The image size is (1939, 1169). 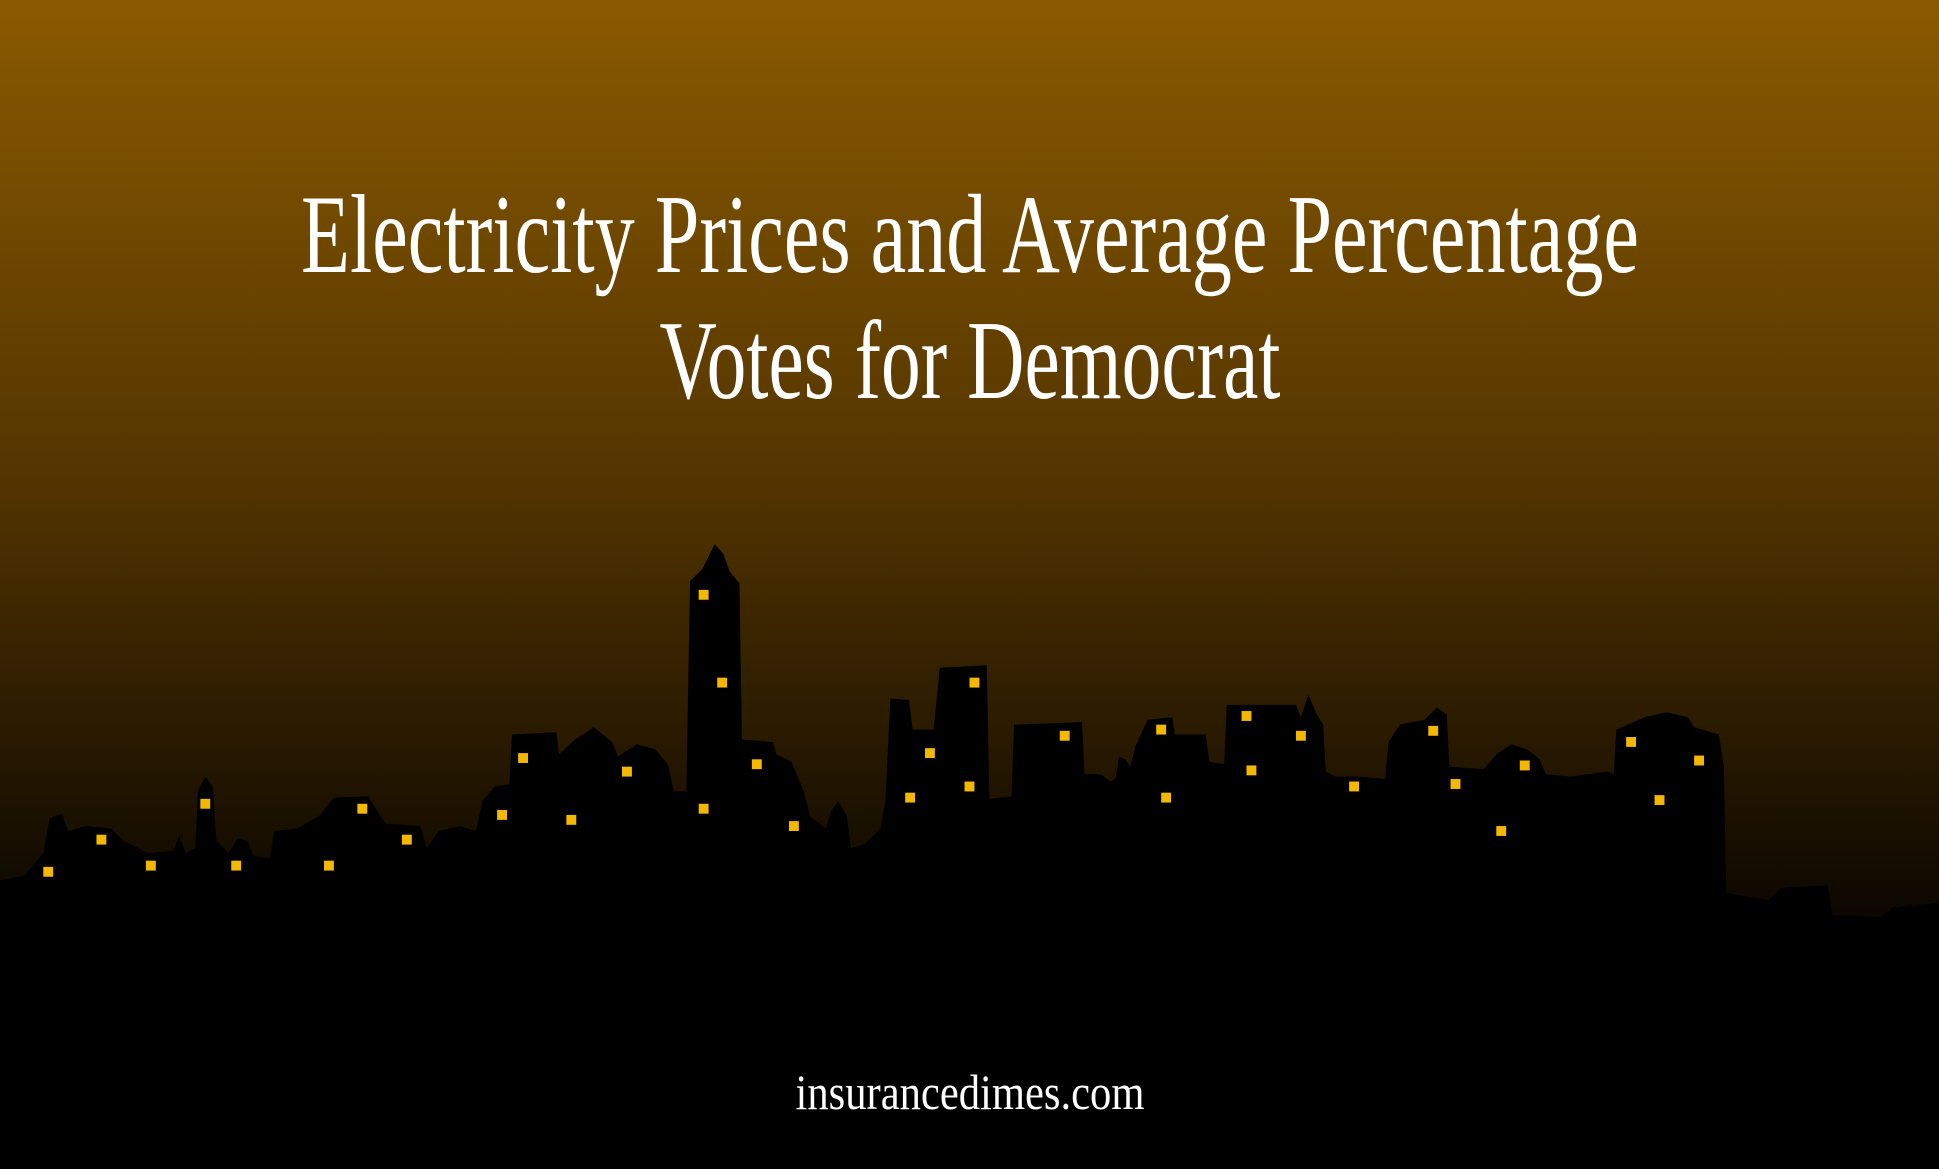 What do you see at coordinates (970, 361) in the screenshot?
I see `title-line: Votes for Democrat` at bounding box center [970, 361].